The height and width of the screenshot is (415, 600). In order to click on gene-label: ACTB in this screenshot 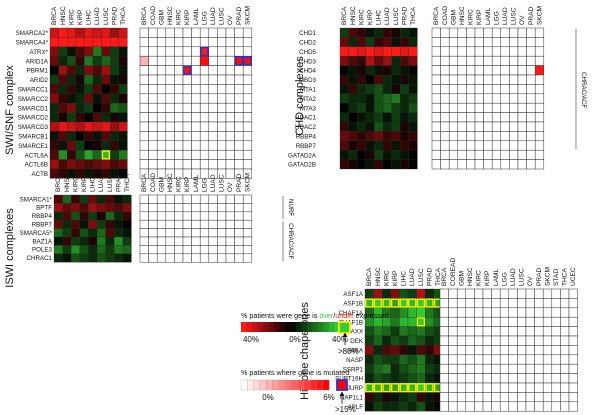, I will do `click(39, 174)`.